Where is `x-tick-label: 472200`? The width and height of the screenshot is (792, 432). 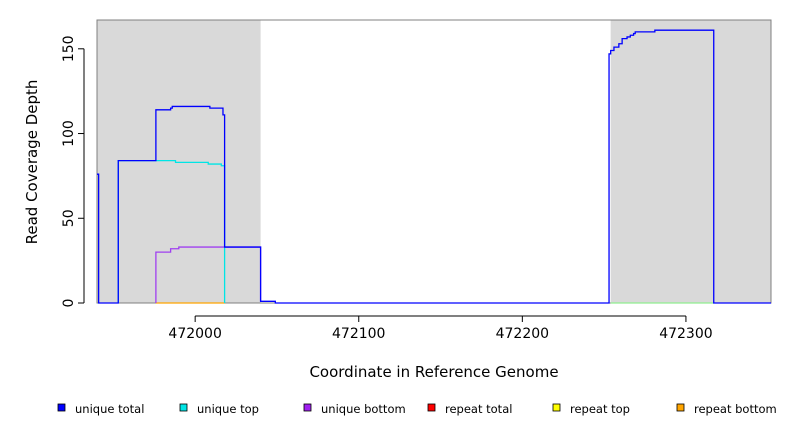 x-tick-label: 472200 is located at coordinates (522, 334).